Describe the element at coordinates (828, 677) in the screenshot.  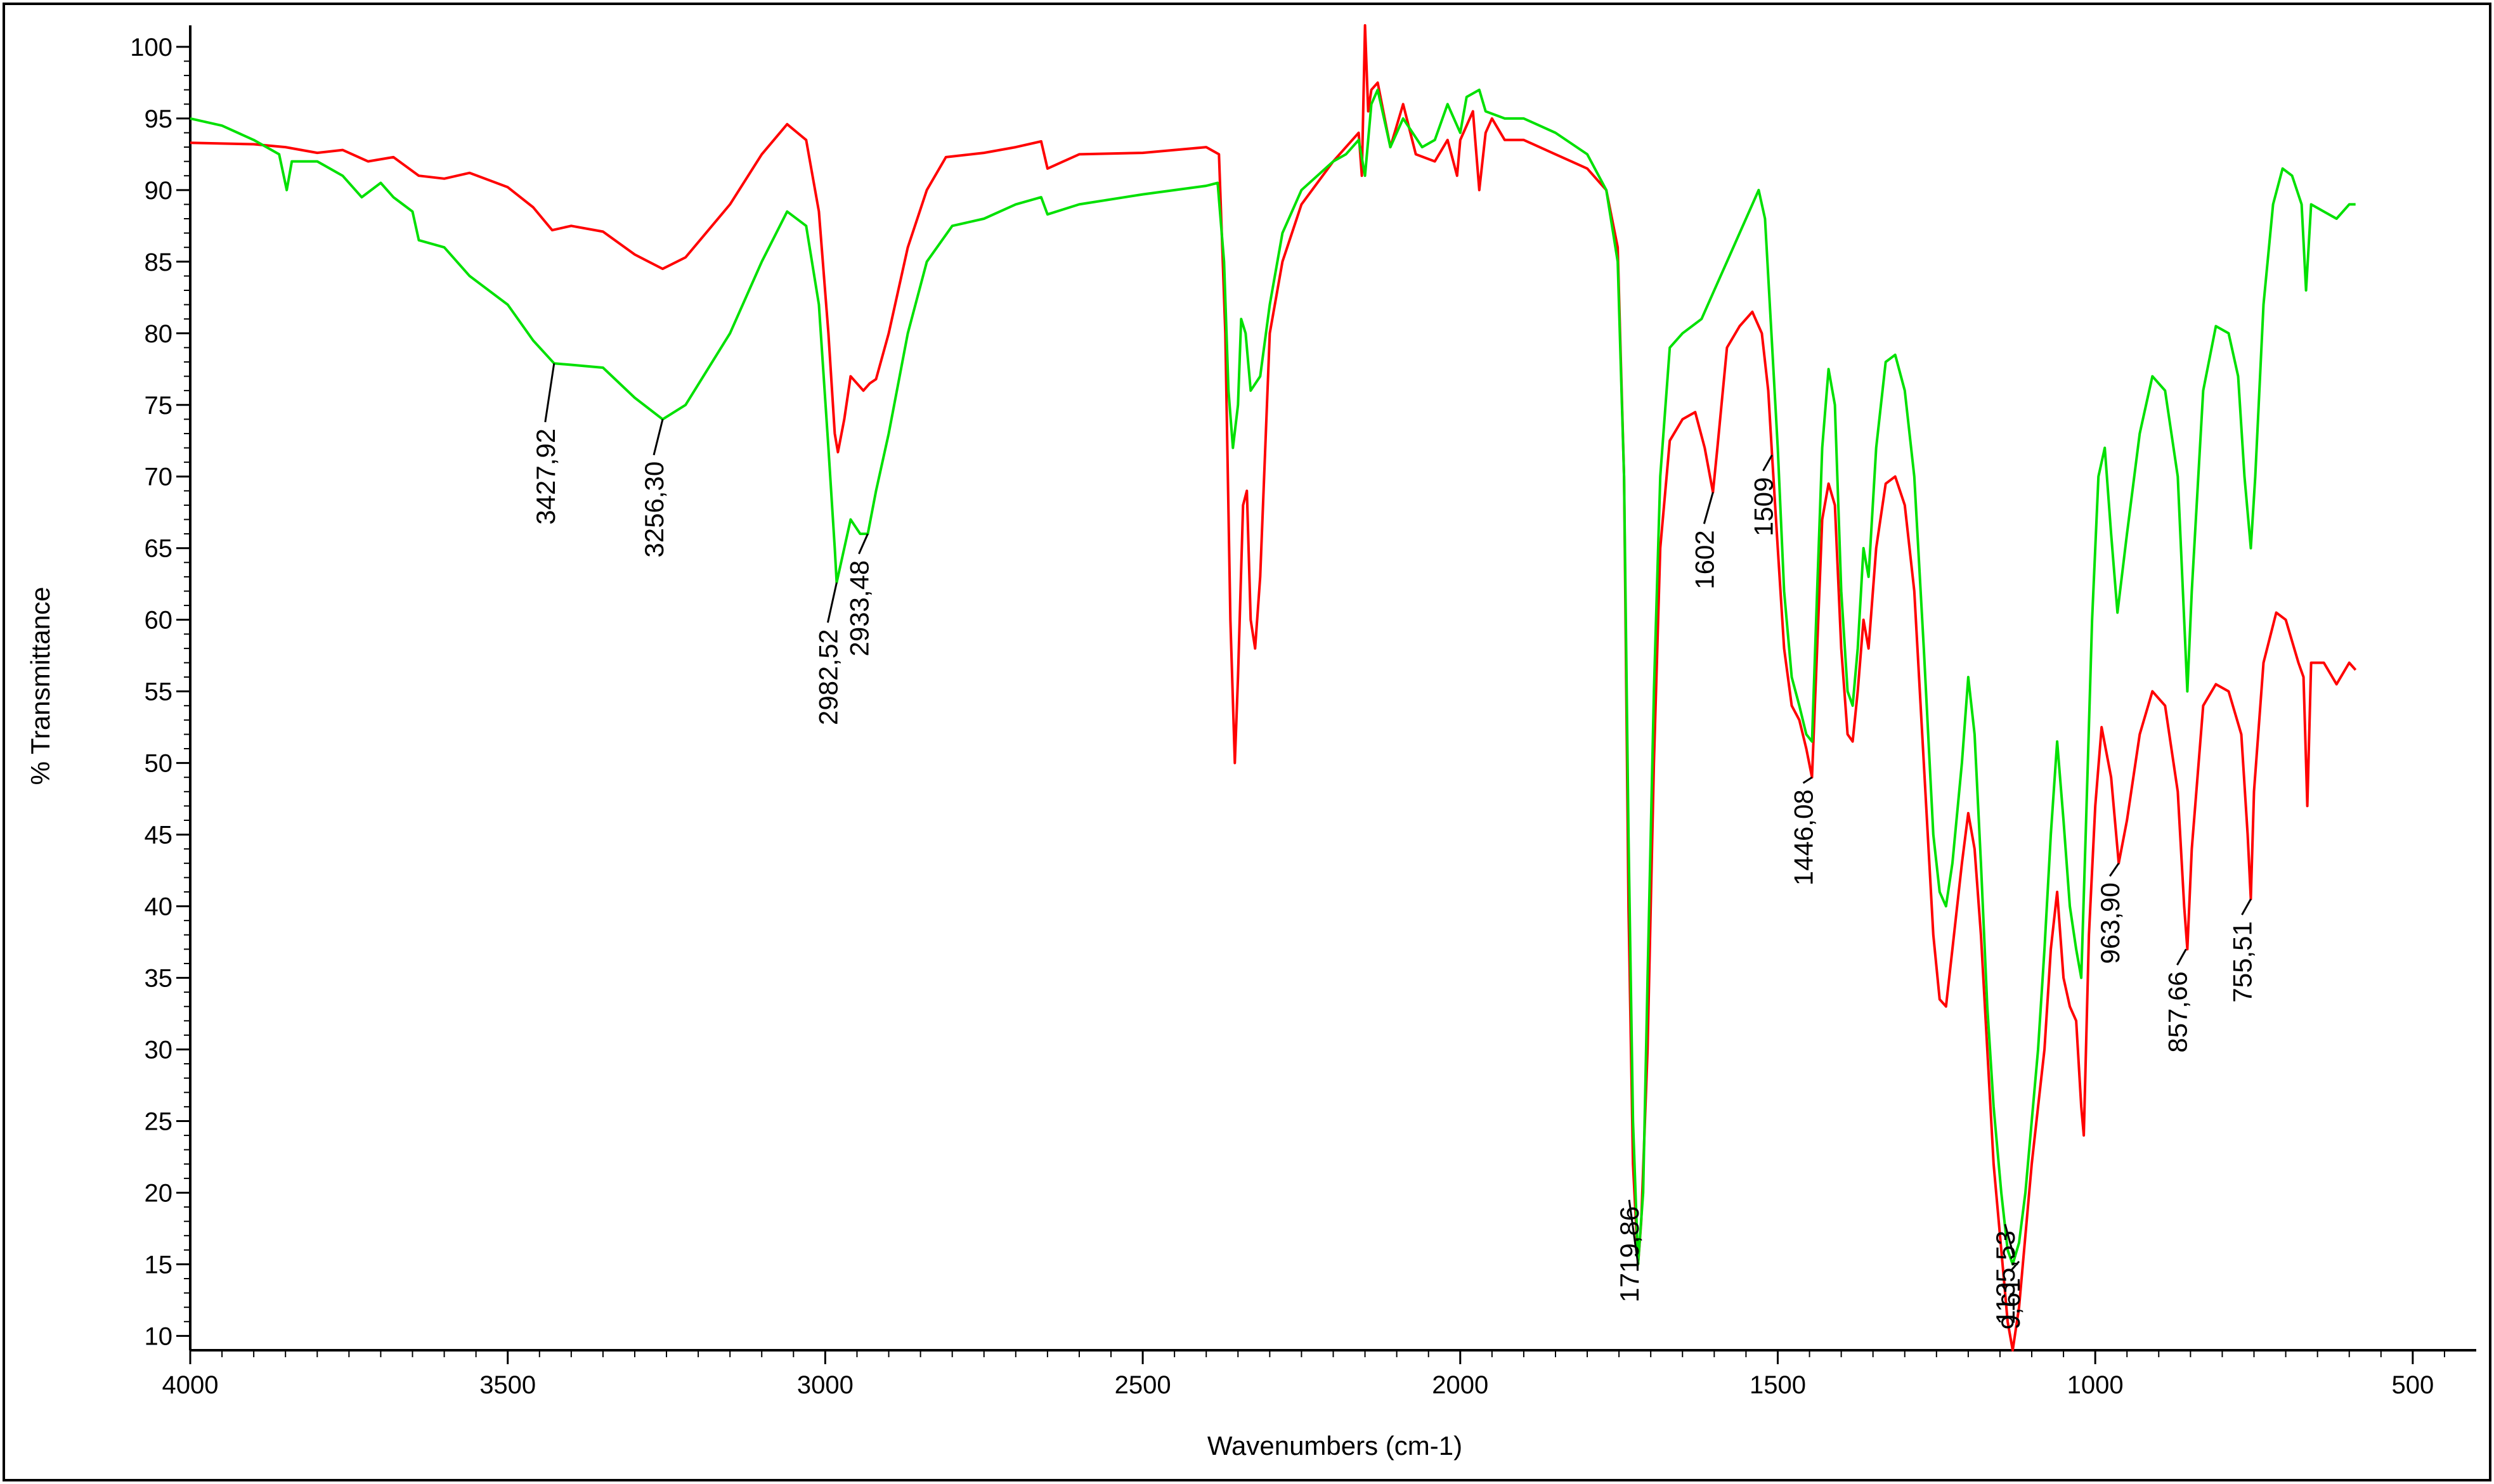
I see `peak-label-text: 2982,52` at that location.